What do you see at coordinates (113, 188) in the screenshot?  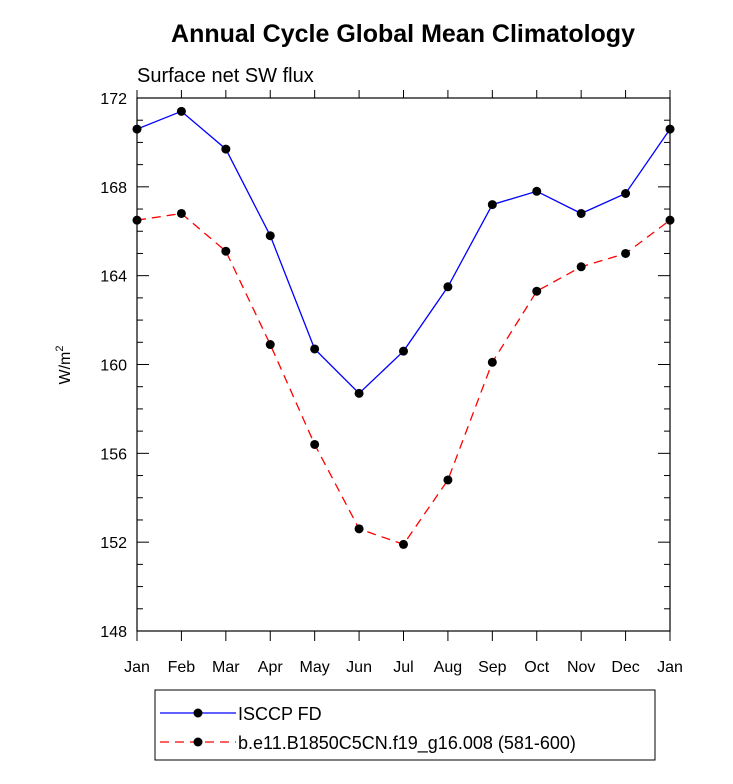 I see `y-tick-label: 168` at bounding box center [113, 188].